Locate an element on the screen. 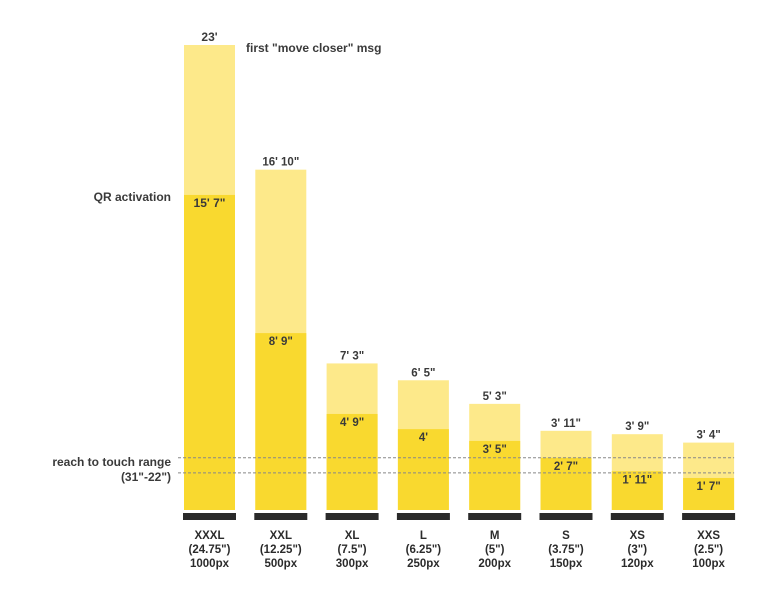 Image resolution: width=768 pixels, height=596 pixels. reach-range-guides is located at coordinates (456, 465).